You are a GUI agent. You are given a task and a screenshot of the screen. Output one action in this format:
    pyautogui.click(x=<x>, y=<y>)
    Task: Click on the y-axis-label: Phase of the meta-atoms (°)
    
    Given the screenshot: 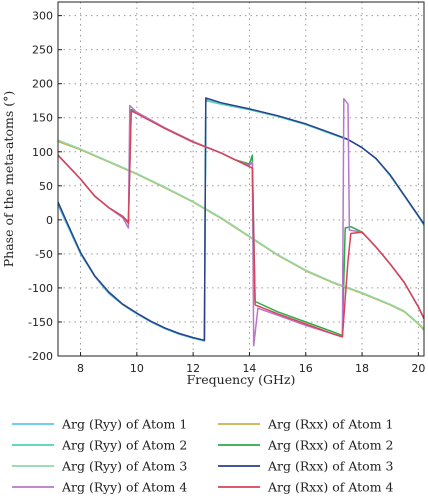 What is the action you would take?
    pyautogui.click(x=8, y=179)
    